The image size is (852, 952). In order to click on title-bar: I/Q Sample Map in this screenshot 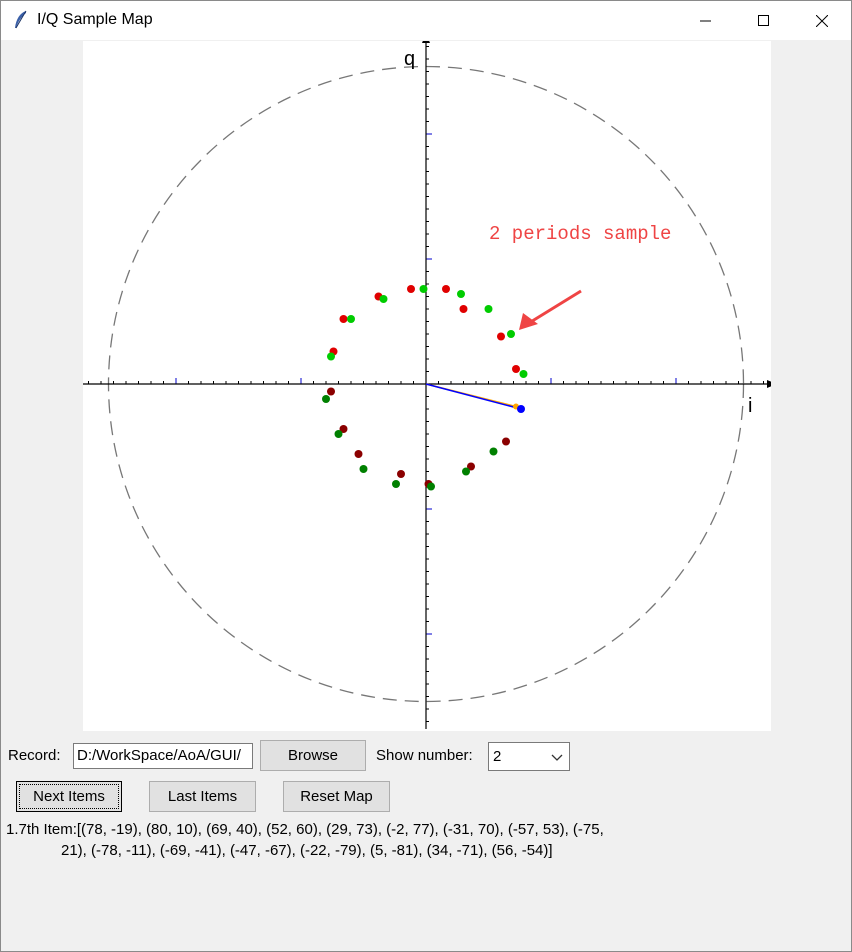, I will do `click(426, 20)`.